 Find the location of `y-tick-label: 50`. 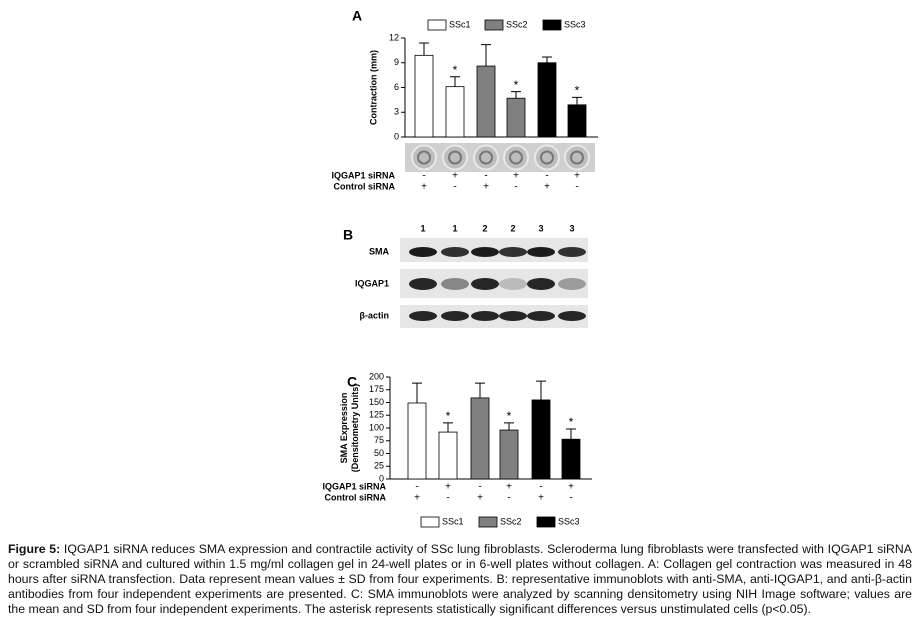

y-tick-label: 50 is located at coordinates (379, 453).